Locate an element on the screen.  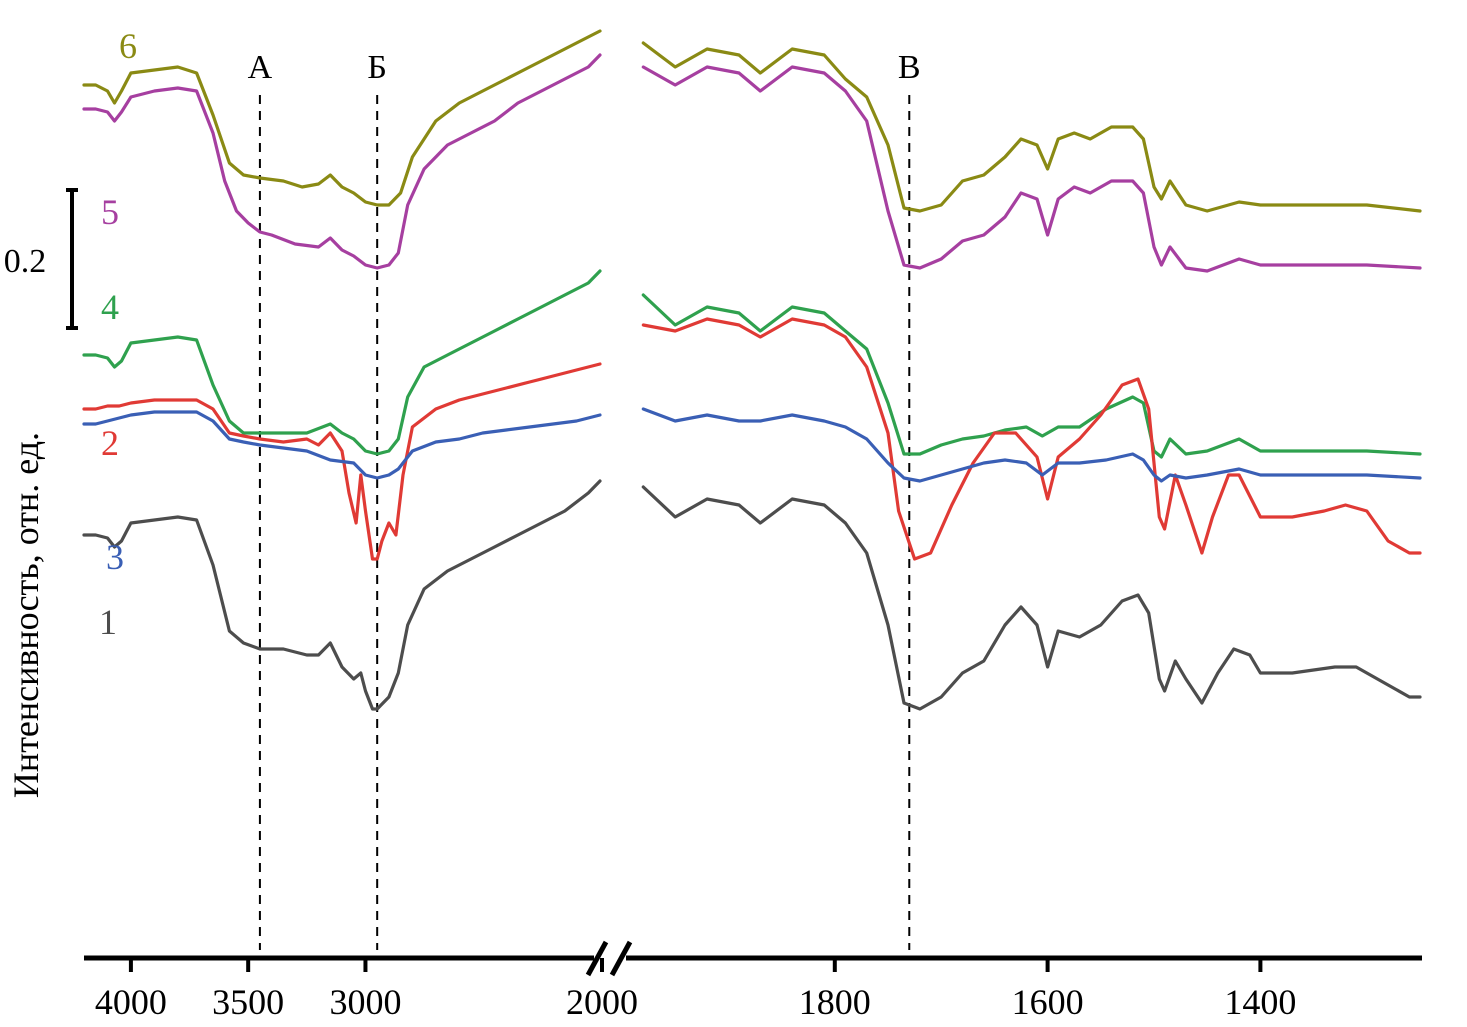
series-4-label: 4 is located at coordinates (110, 307).